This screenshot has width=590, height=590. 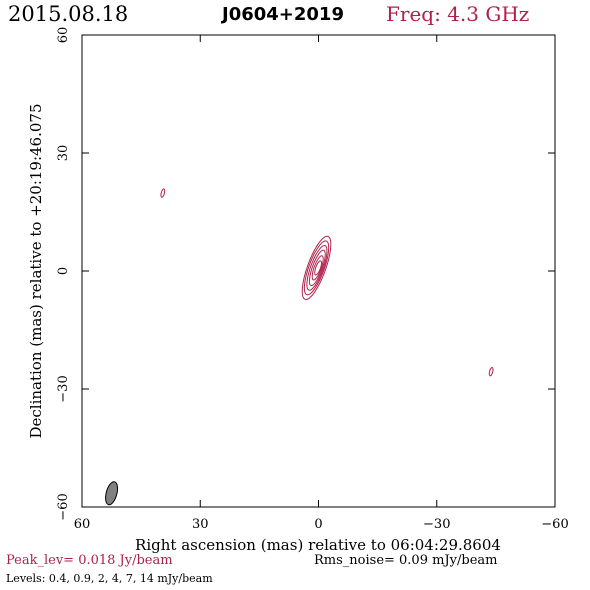 I want to click on observation-date: 2015.08.18, so click(x=68, y=14).